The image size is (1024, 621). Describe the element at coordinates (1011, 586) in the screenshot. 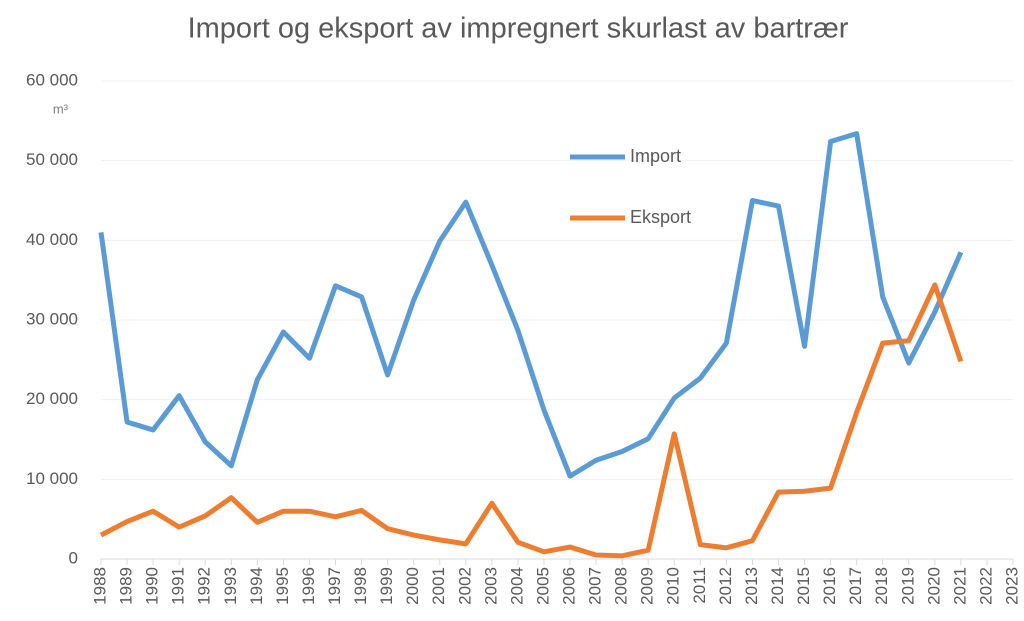

I see `x-tick-label: 2023` at that location.